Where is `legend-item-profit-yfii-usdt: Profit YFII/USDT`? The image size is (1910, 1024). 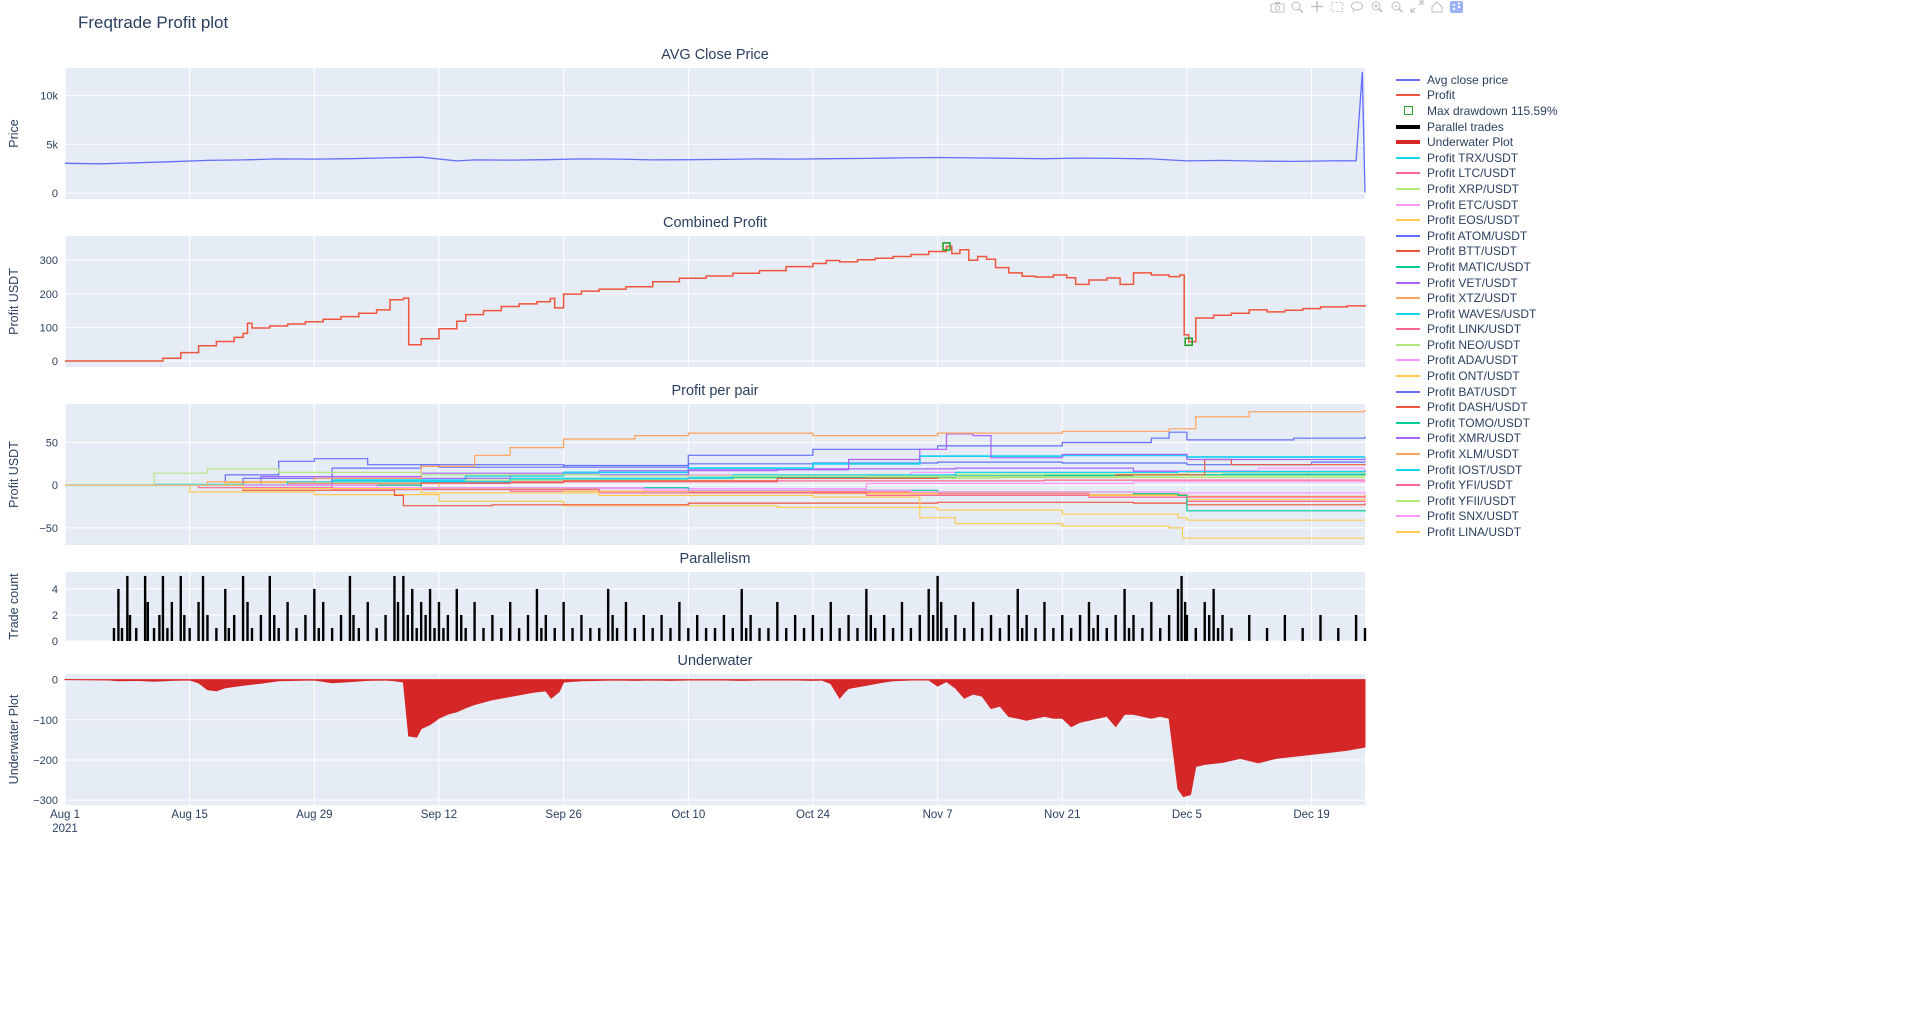
legend-item-profit-yfii-usdt: Profit YFII/USDT is located at coordinates (1477, 501).